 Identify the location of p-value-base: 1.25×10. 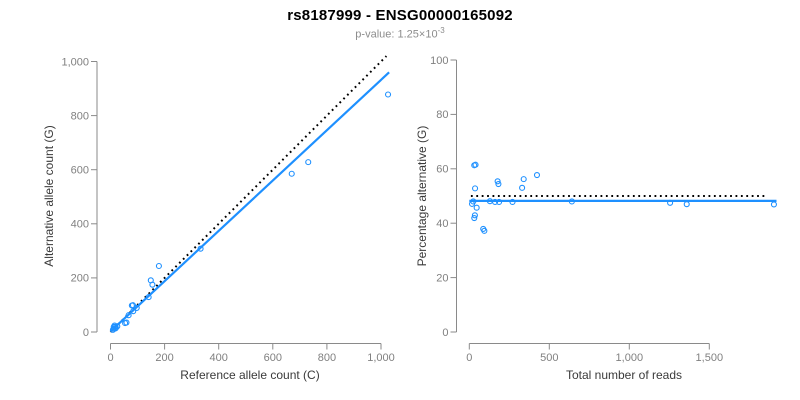
(417, 34).